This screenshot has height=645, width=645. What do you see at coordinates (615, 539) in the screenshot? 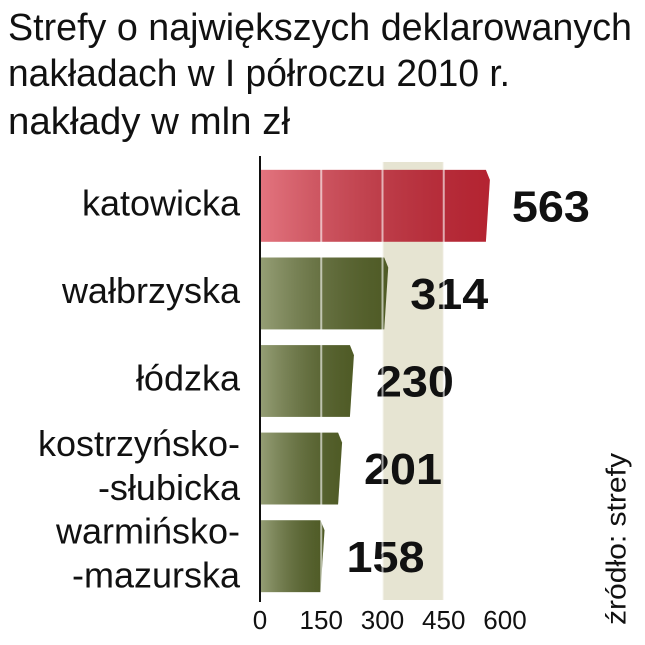
I see `source: źródło: strefy` at bounding box center [615, 539].